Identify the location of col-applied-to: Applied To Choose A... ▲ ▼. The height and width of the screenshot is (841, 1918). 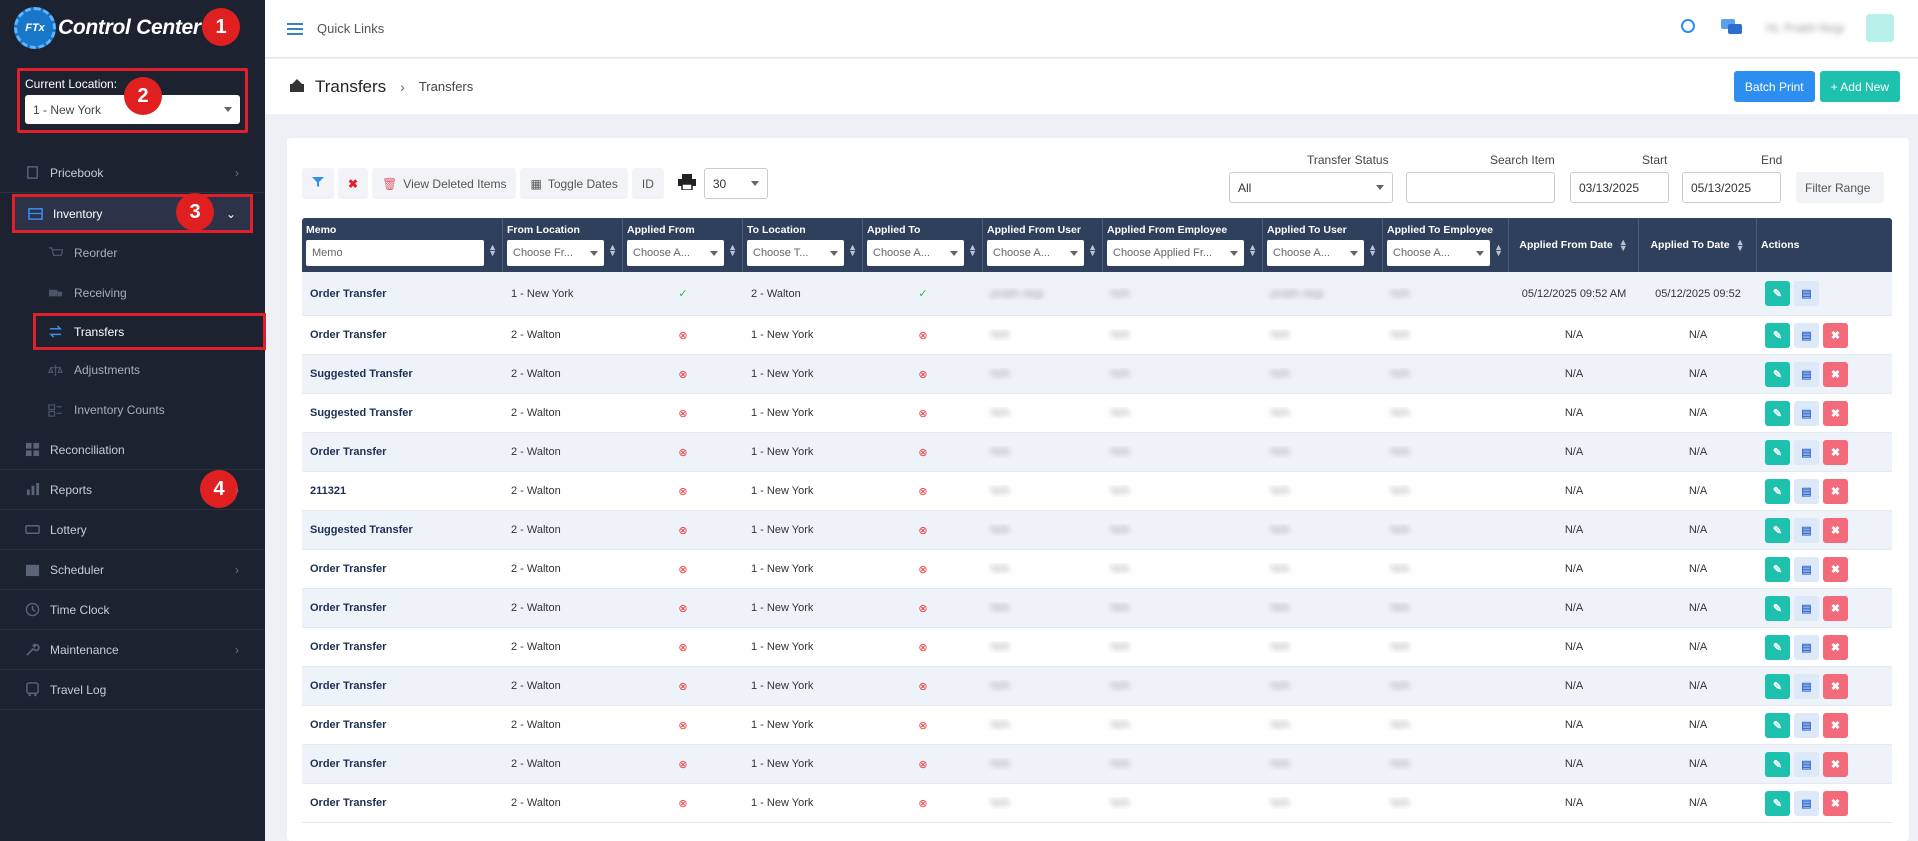
(923, 245).